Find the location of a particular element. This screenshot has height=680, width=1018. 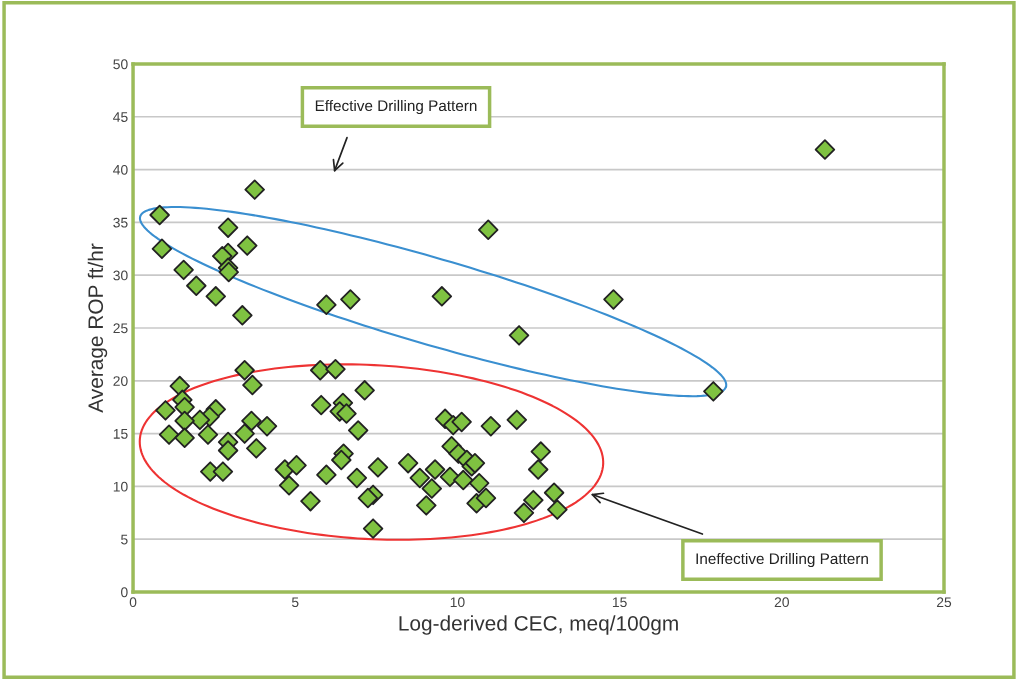

y-tick-label: 20 is located at coordinates (120, 381).